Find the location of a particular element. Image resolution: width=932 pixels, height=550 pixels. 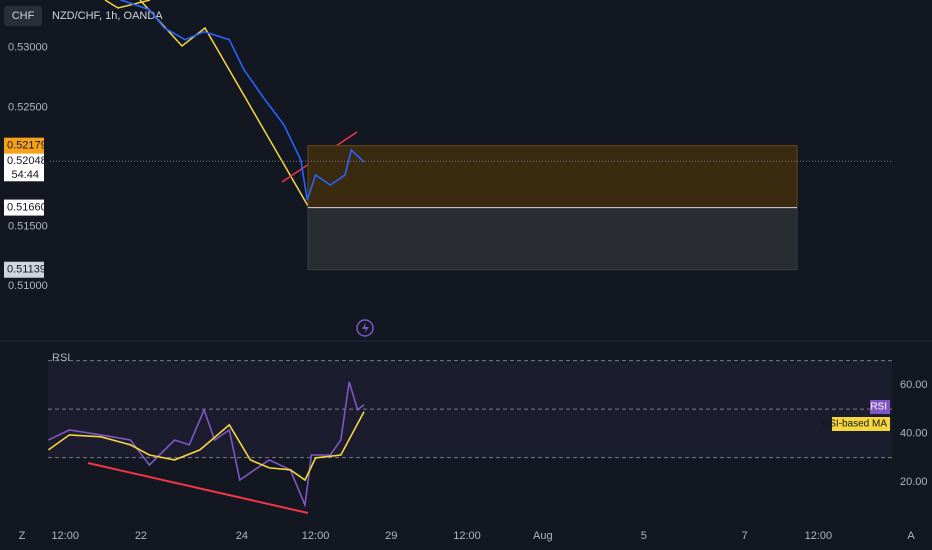

symbol-badge-text: CHF is located at coordinates (23, 16).